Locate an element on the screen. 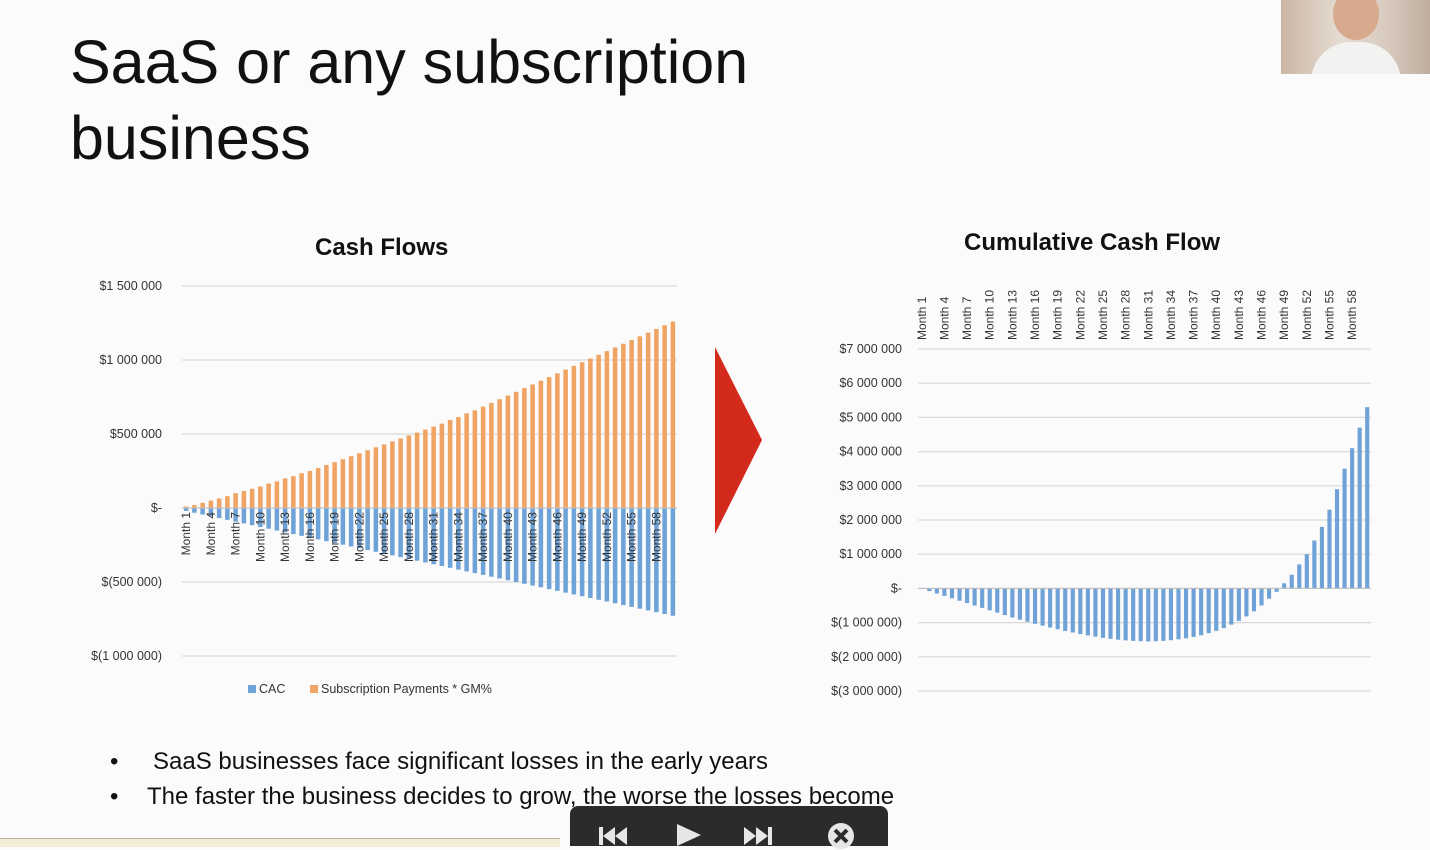 Image resolution: width=1430 pixels, height=850 pixels. y-tick-label: $(500 000) is located at coordinates (132, 582).